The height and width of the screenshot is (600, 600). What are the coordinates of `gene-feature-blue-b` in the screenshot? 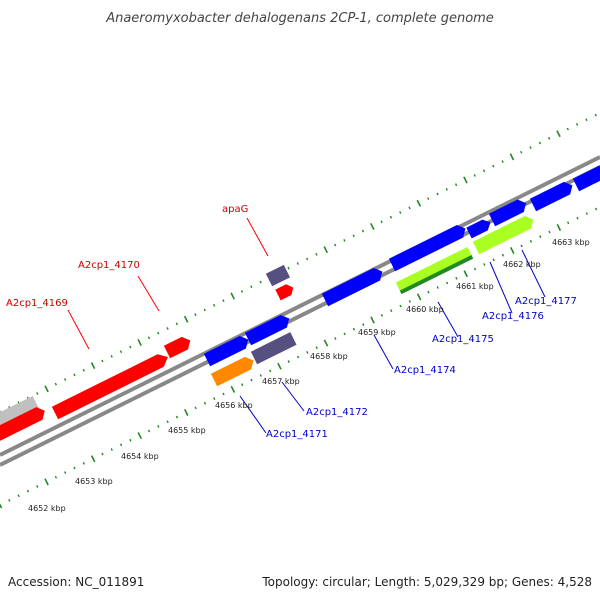 It's located at (268, 329).